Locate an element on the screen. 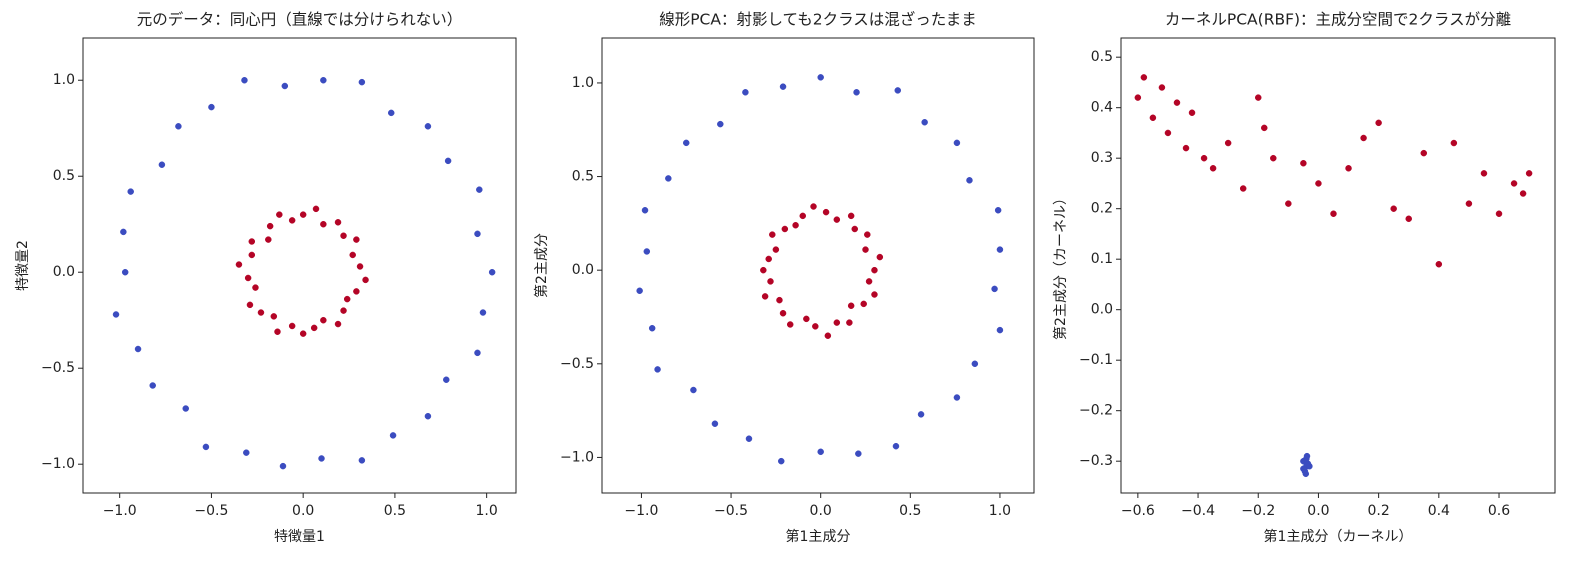  y-axis-label: 第2主成分（カーネル） is located at coordinates (1060, 265).